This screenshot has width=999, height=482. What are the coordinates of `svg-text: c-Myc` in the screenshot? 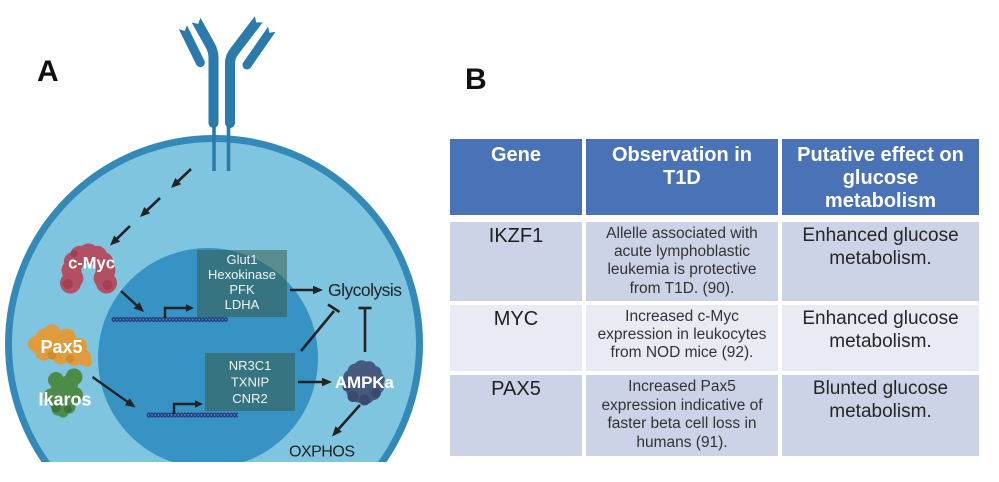 It's located at (91, 264).